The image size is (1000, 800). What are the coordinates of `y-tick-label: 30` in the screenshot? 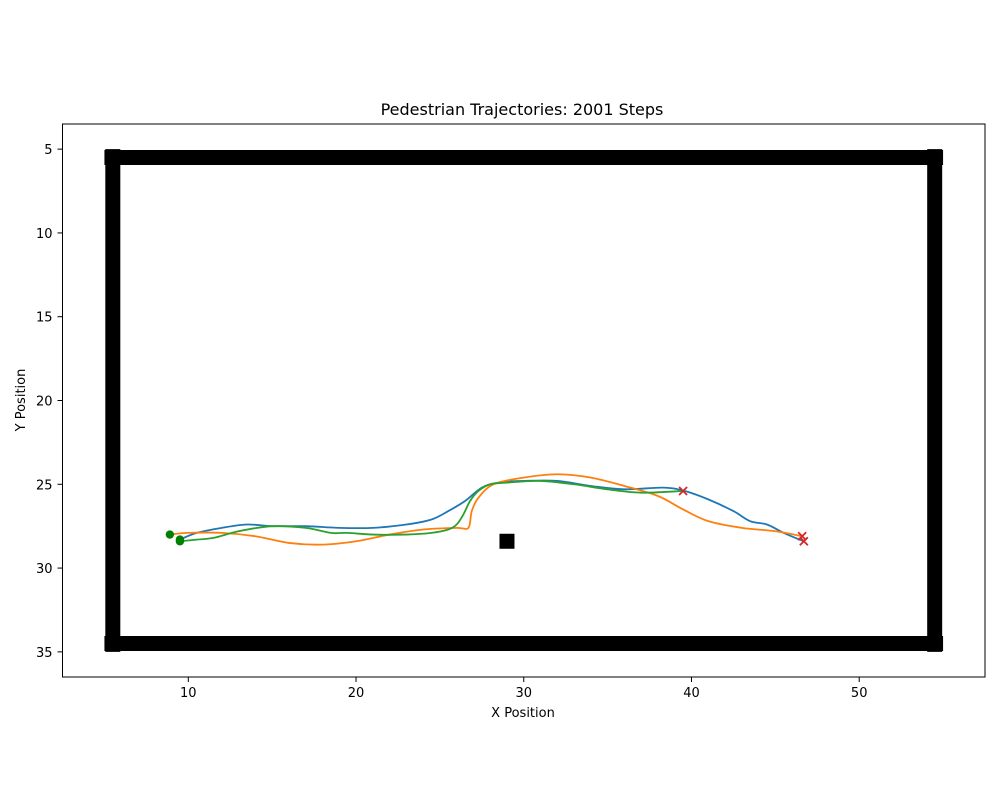 It's located at (44, 569).